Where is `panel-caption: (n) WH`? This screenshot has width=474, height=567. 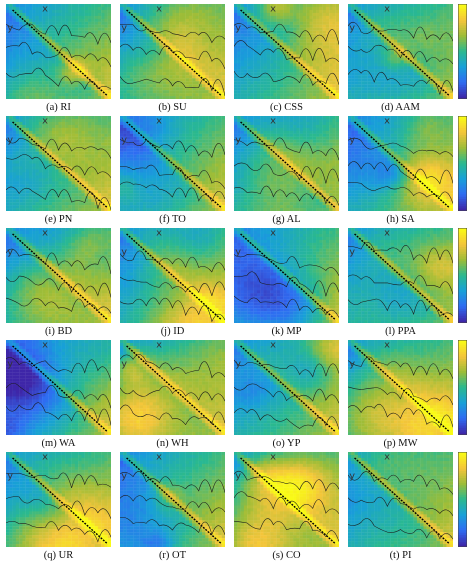 panel-caption: (n) WH is located at coordinates (172, 444).